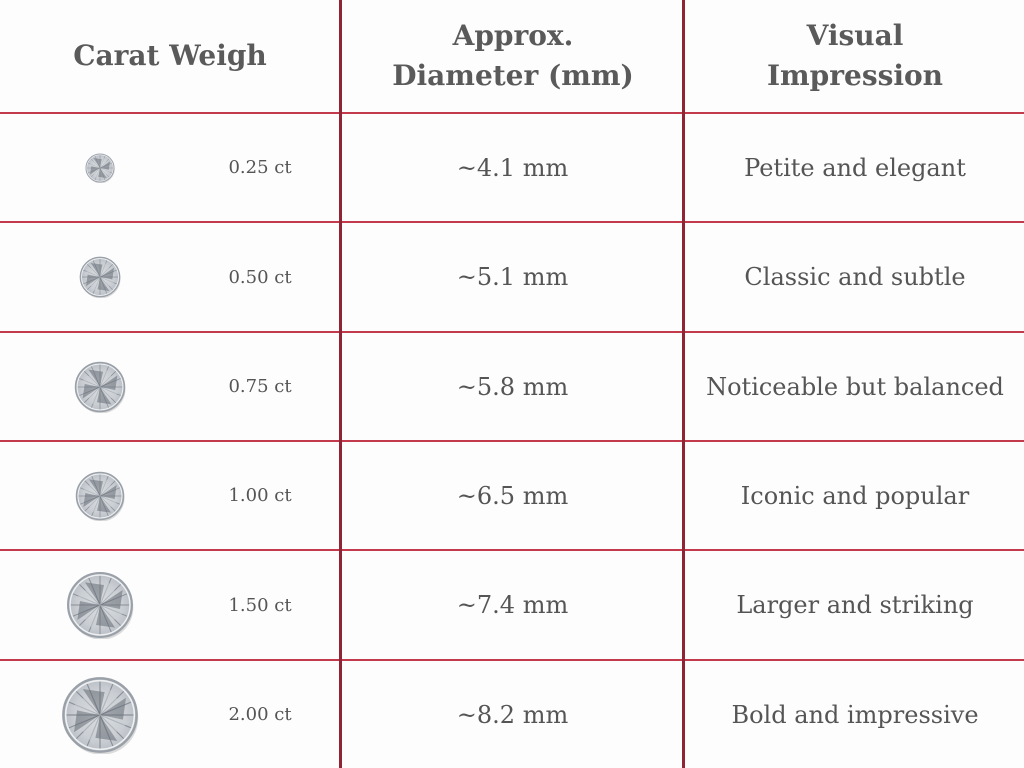 This screenshot has width=1024, height=768. Describe the element at coordinates (512, 167) in the screenshot. I see `diameter-value: ~4.1 mm` at that location.